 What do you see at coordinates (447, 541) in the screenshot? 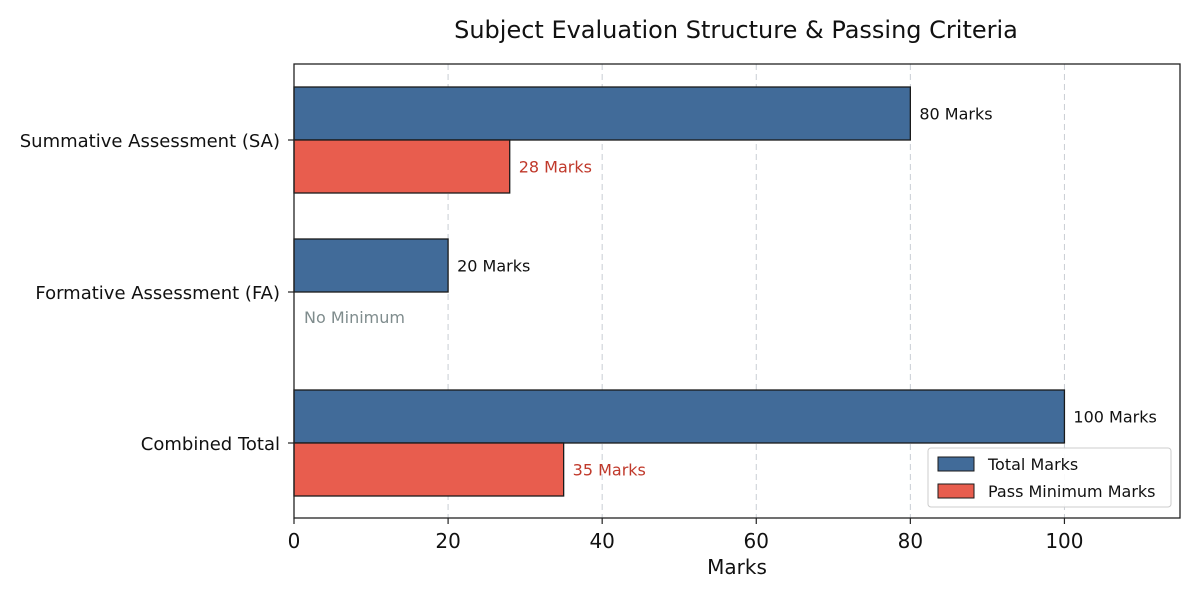
I see `x-tick-label: 20` at bounding box center [447, 541].